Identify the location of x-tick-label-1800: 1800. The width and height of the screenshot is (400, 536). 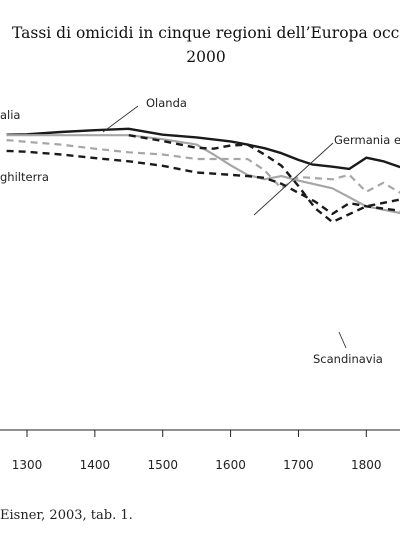
(366, 465).